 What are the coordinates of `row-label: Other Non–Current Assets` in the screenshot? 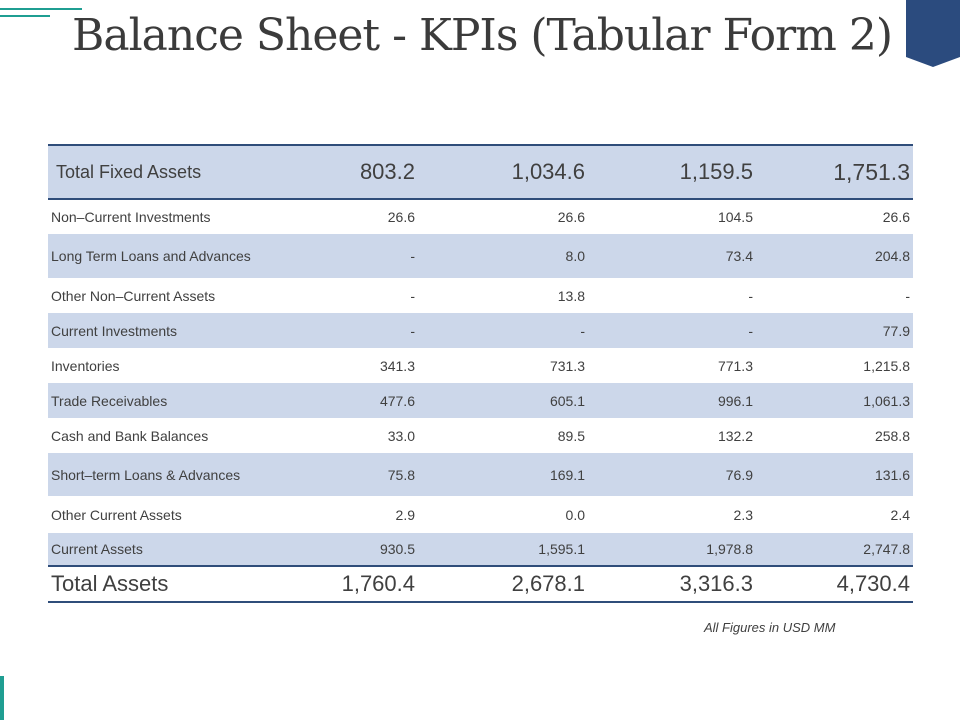 It's located at (133, 295).